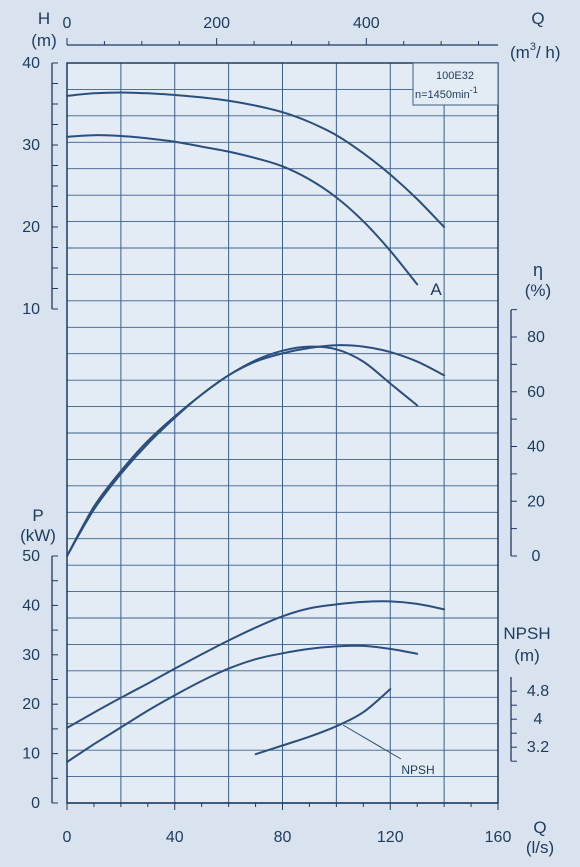 Image resolution: width=580 pixels, height=867 pixels. I want to click on npsh-tick-label: 4.8, so click(538, 691).